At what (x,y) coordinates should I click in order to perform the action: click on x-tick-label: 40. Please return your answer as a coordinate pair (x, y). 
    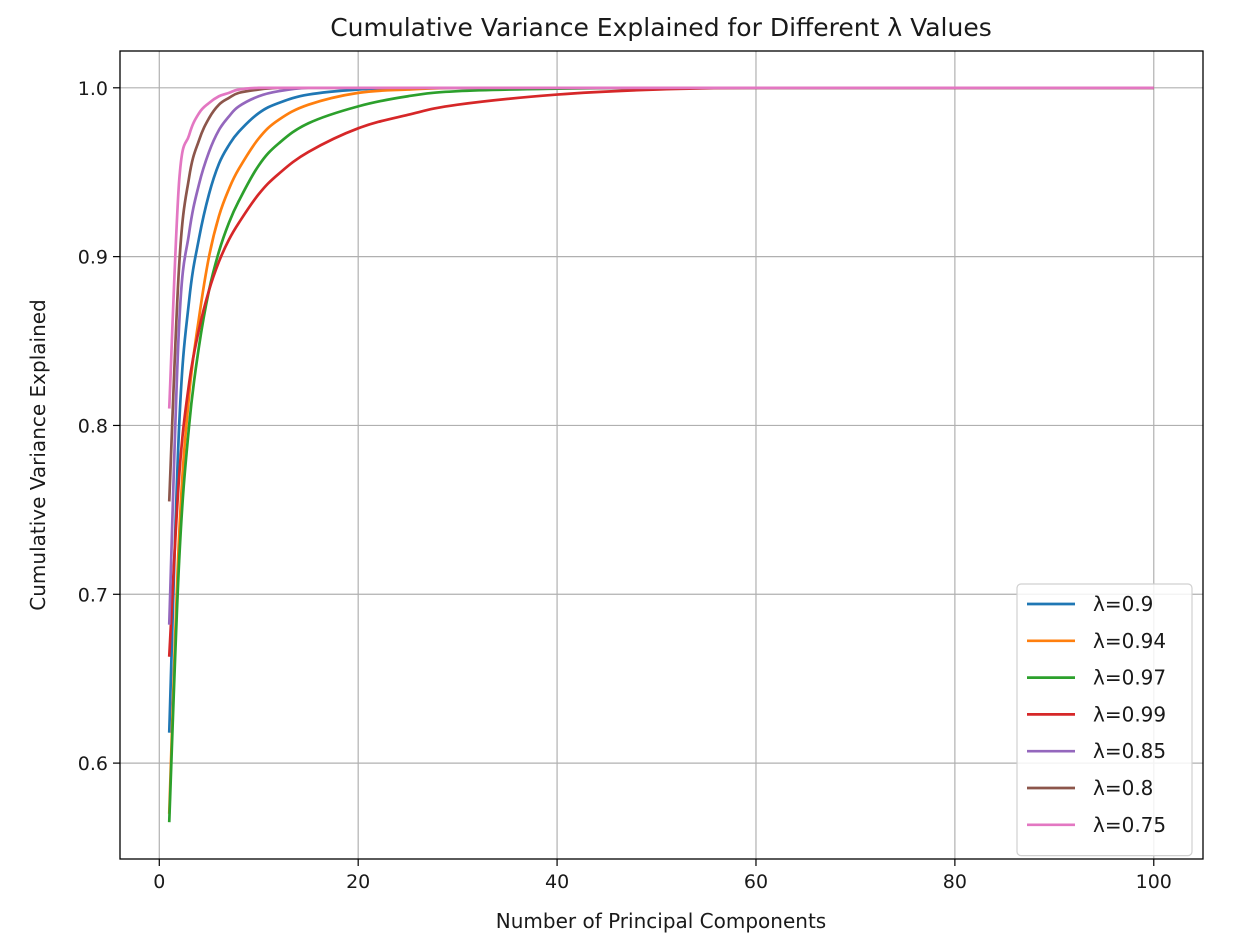
    Looking at the image, I should click on (557, 882).